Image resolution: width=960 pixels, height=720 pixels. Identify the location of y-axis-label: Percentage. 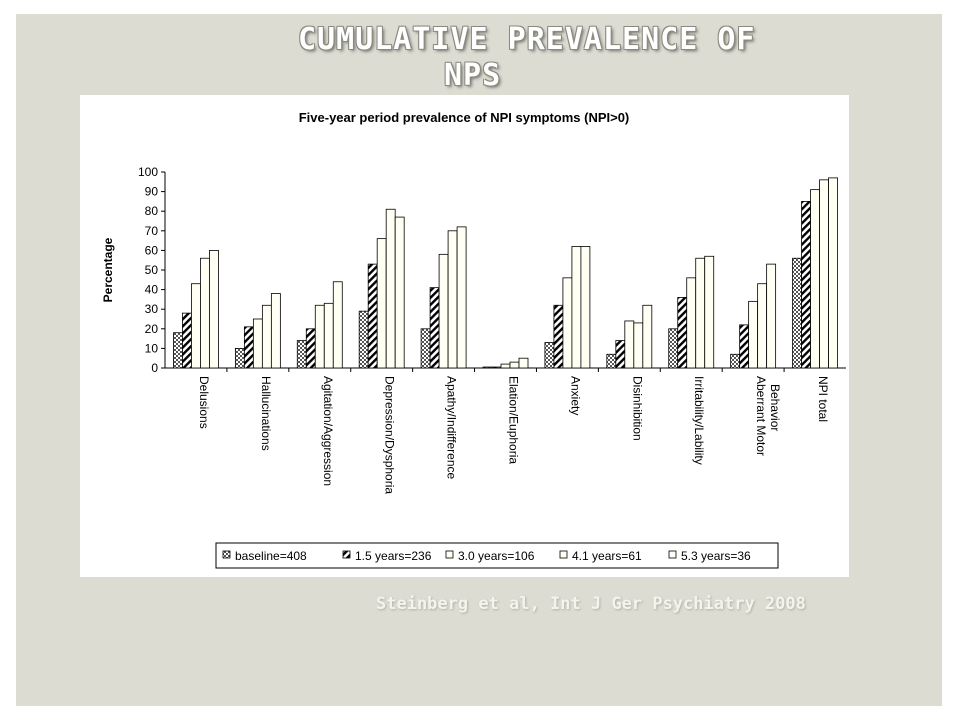
(108, 269).